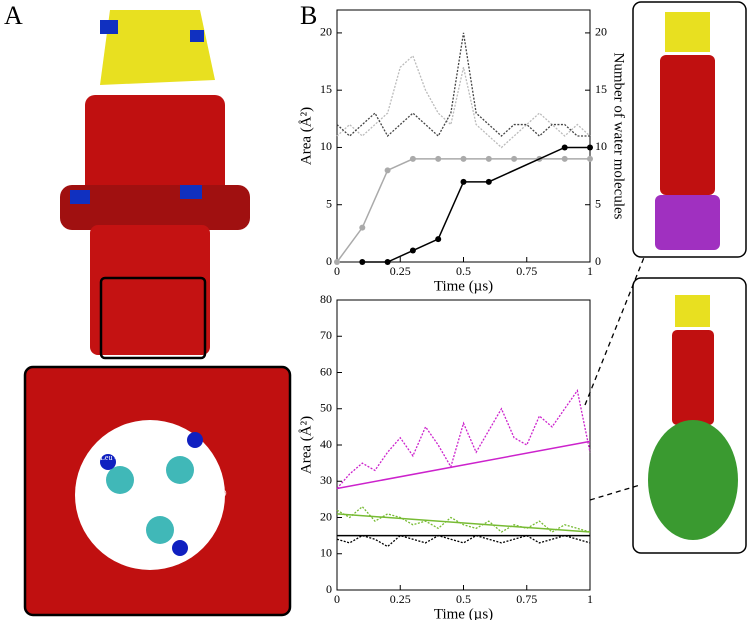 This screenshot has width=750, height=620. What do you see at coordinates (601, 89) in the screenshot?
I see `y2-tick-label: 15` at bounding box center [601, 89].